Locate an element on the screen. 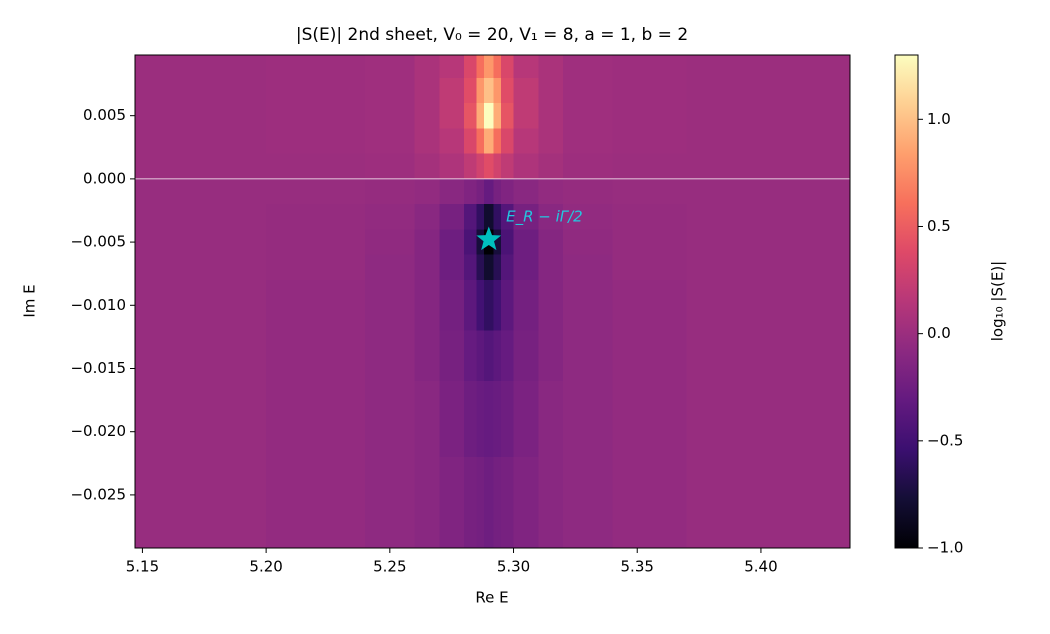  y-tick-label: −0.025 is located at coordinates (98, 494).